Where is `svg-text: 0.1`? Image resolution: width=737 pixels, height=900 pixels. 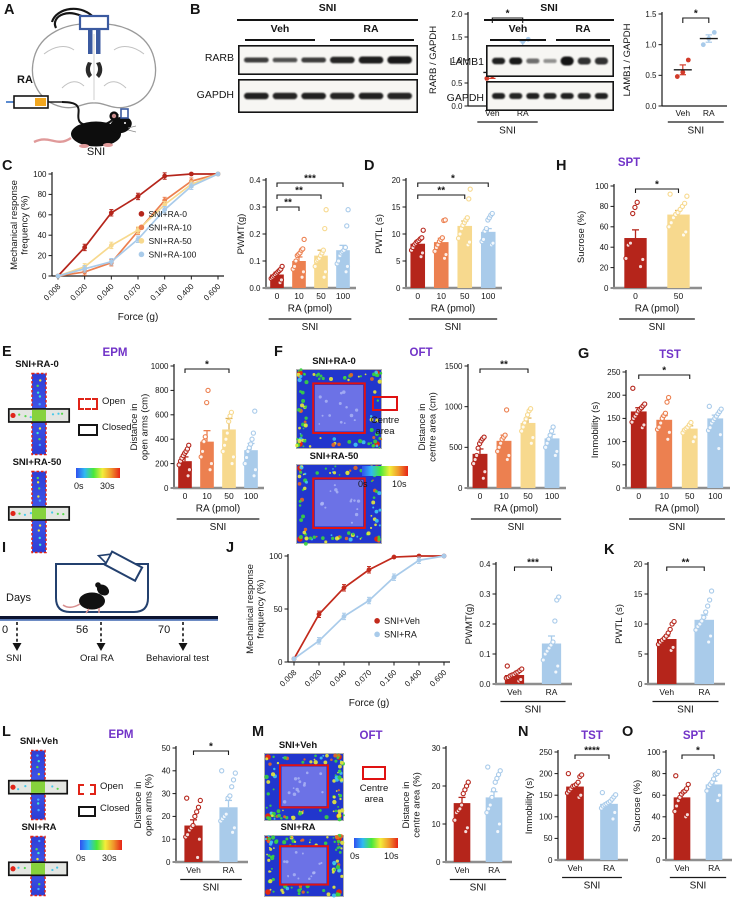 svg-text: 0.1 is located at coordinates (485, 654).